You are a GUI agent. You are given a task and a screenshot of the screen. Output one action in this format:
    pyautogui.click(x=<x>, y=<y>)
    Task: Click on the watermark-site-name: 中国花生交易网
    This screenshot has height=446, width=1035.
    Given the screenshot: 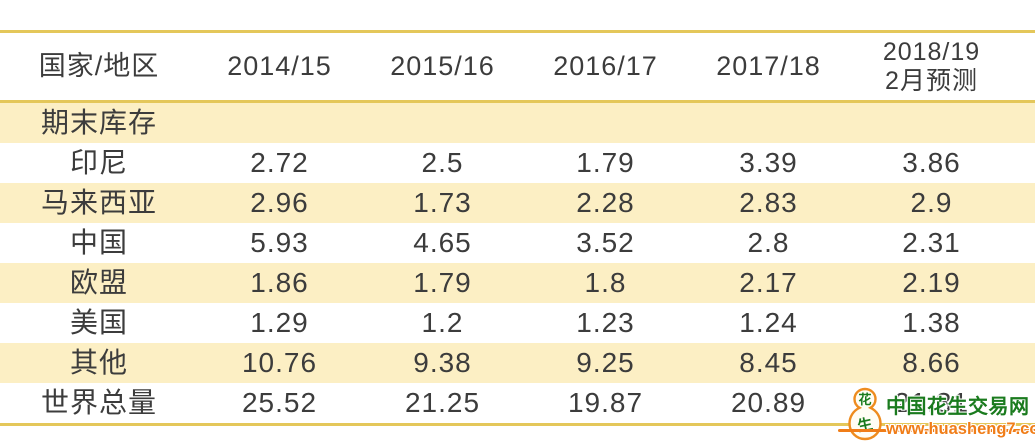 What is the action you would take?
    pyautogui.click(x=958, y=406)
    